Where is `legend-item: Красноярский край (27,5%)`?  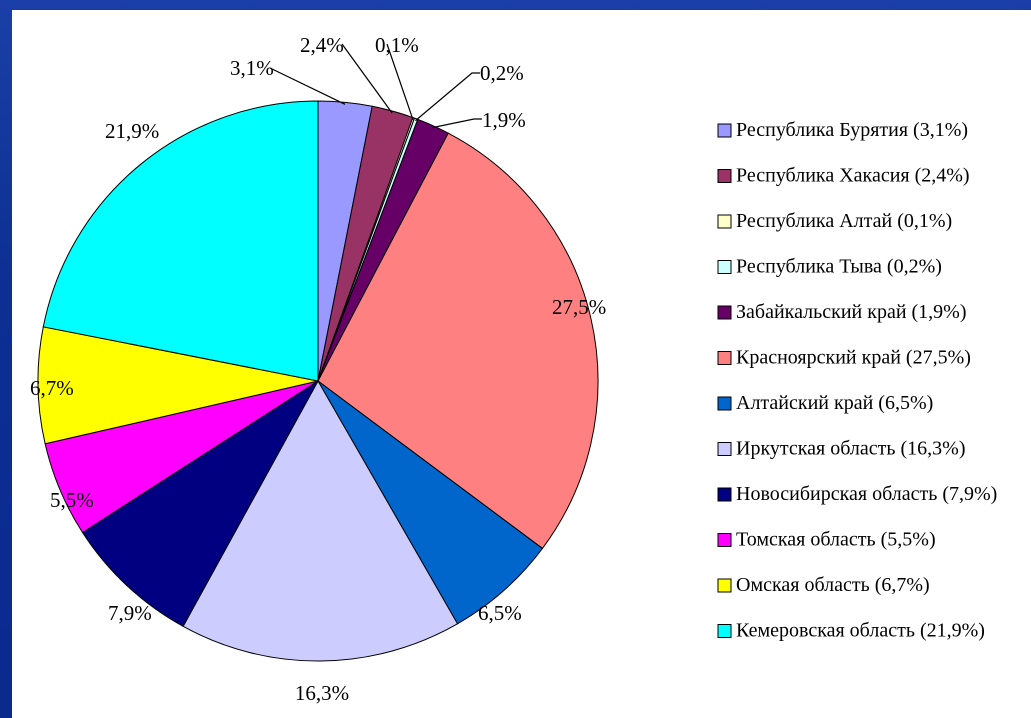
legend-item: Красноярский край (27,5%) is located at coordinates (844, 358).